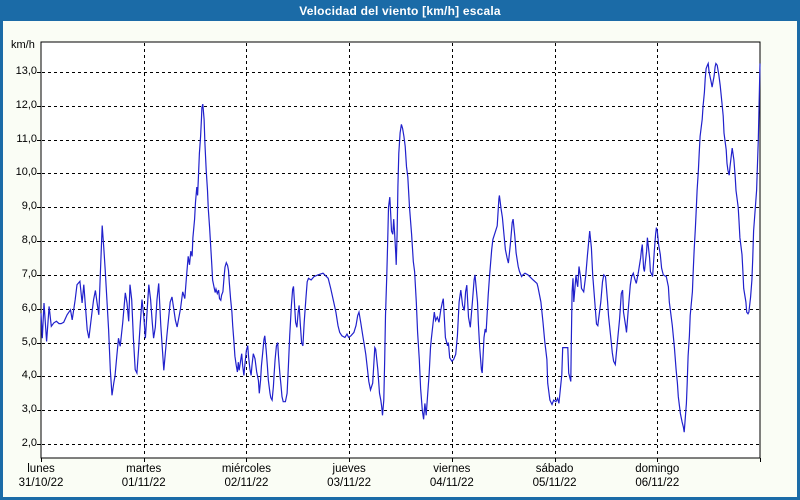  What do you see at coordinates (452, 469) in the screenshot?
I see `x-tick-day-label: viernes` at bounding box center [452, 469].